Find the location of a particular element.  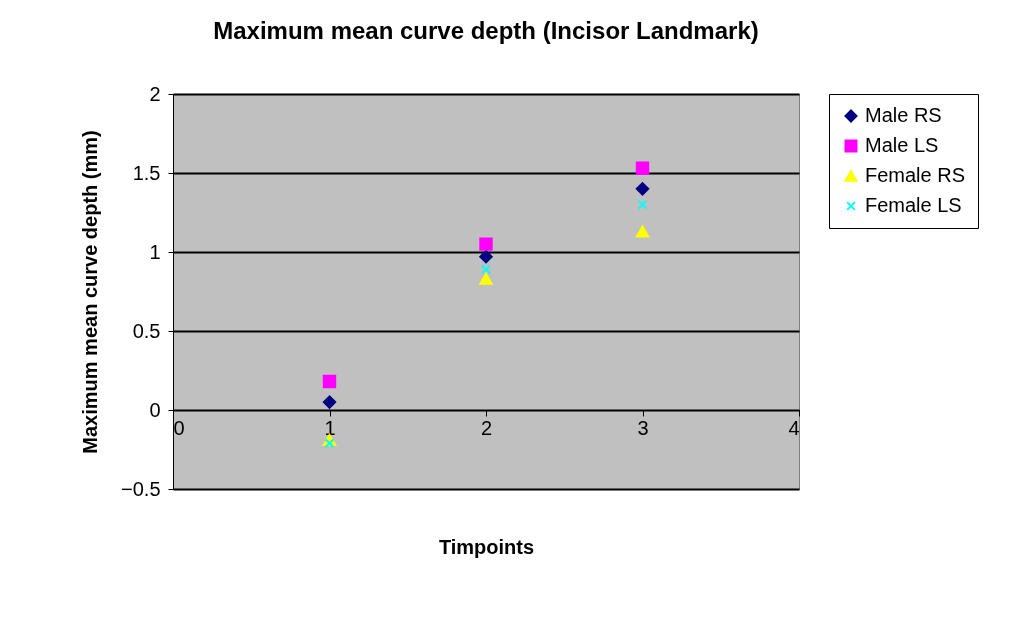

y-tick-label: 1 is located at coordinates (155, 251).